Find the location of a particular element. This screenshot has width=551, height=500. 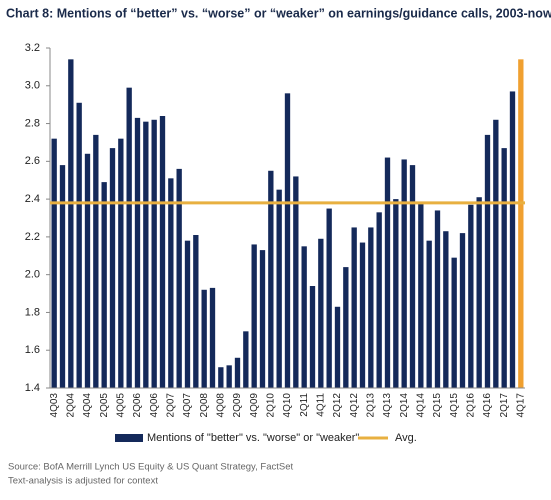

x-tick-label: 2Q13 is located at coordinates (370, 405).